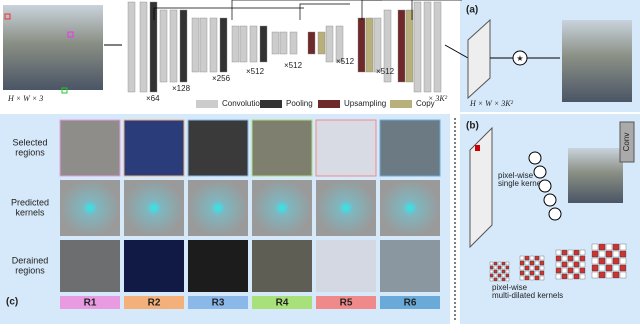 The image size is (640, 333). I want to click on region-label: R1, so click(90, 303).